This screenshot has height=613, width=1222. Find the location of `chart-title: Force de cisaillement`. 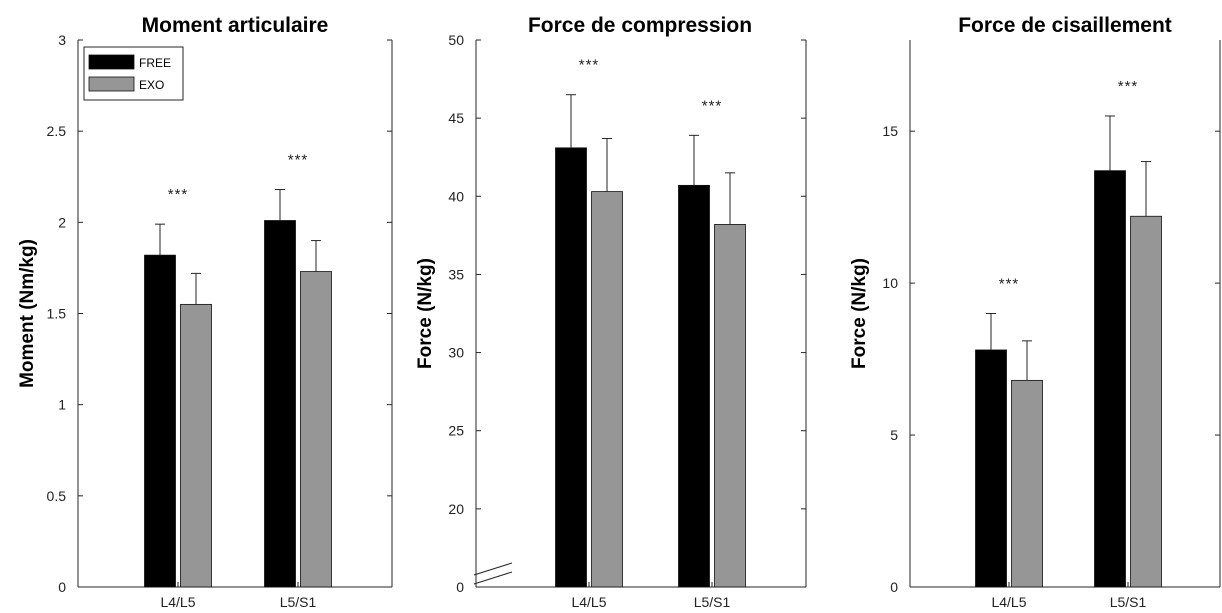

chart-title: Force de cisaillement is located at coordinates (1065, 25).